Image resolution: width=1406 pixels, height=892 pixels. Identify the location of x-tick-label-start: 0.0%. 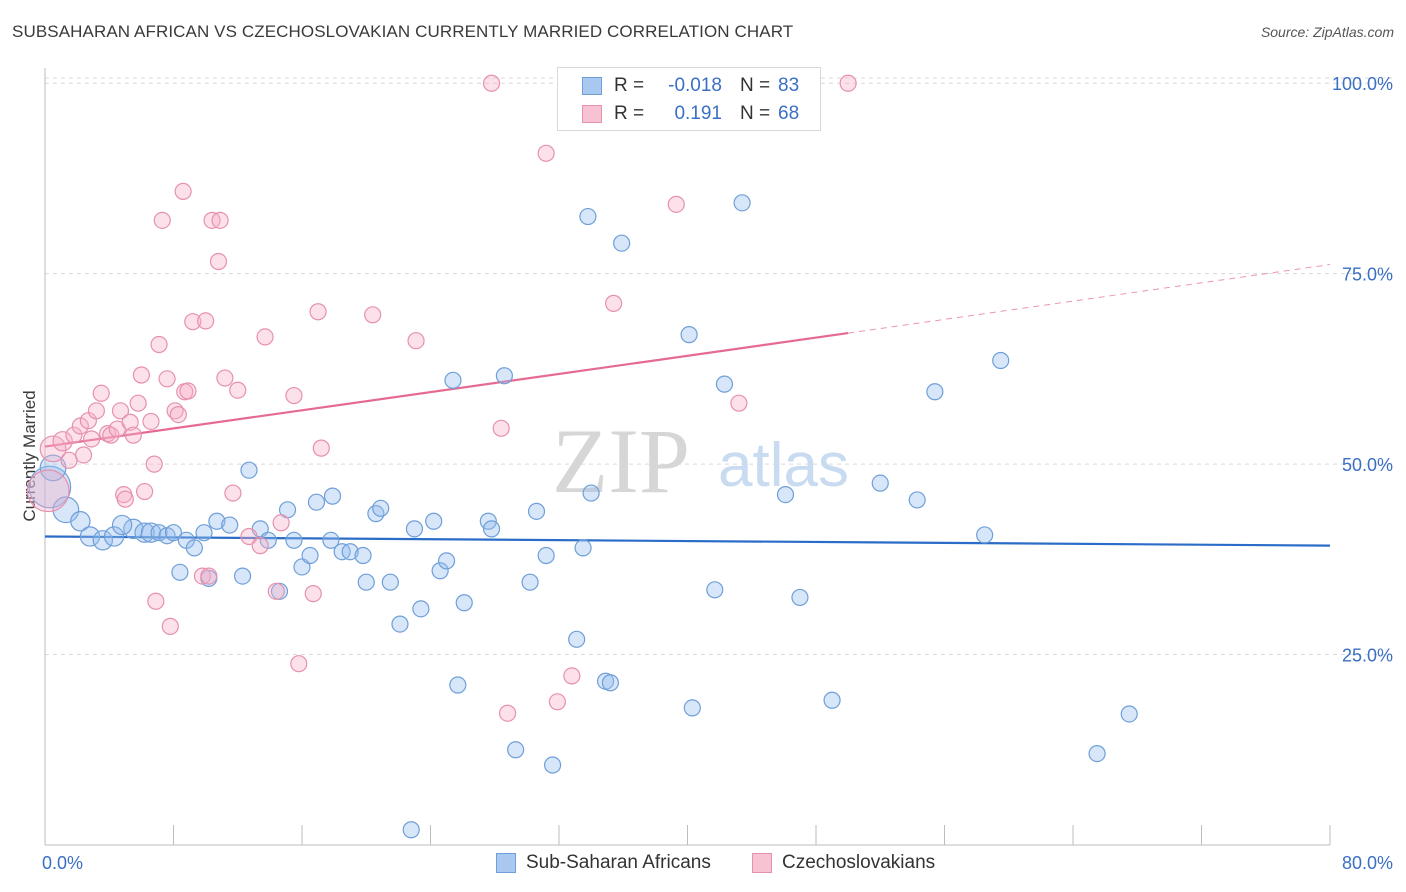
(62, 863).